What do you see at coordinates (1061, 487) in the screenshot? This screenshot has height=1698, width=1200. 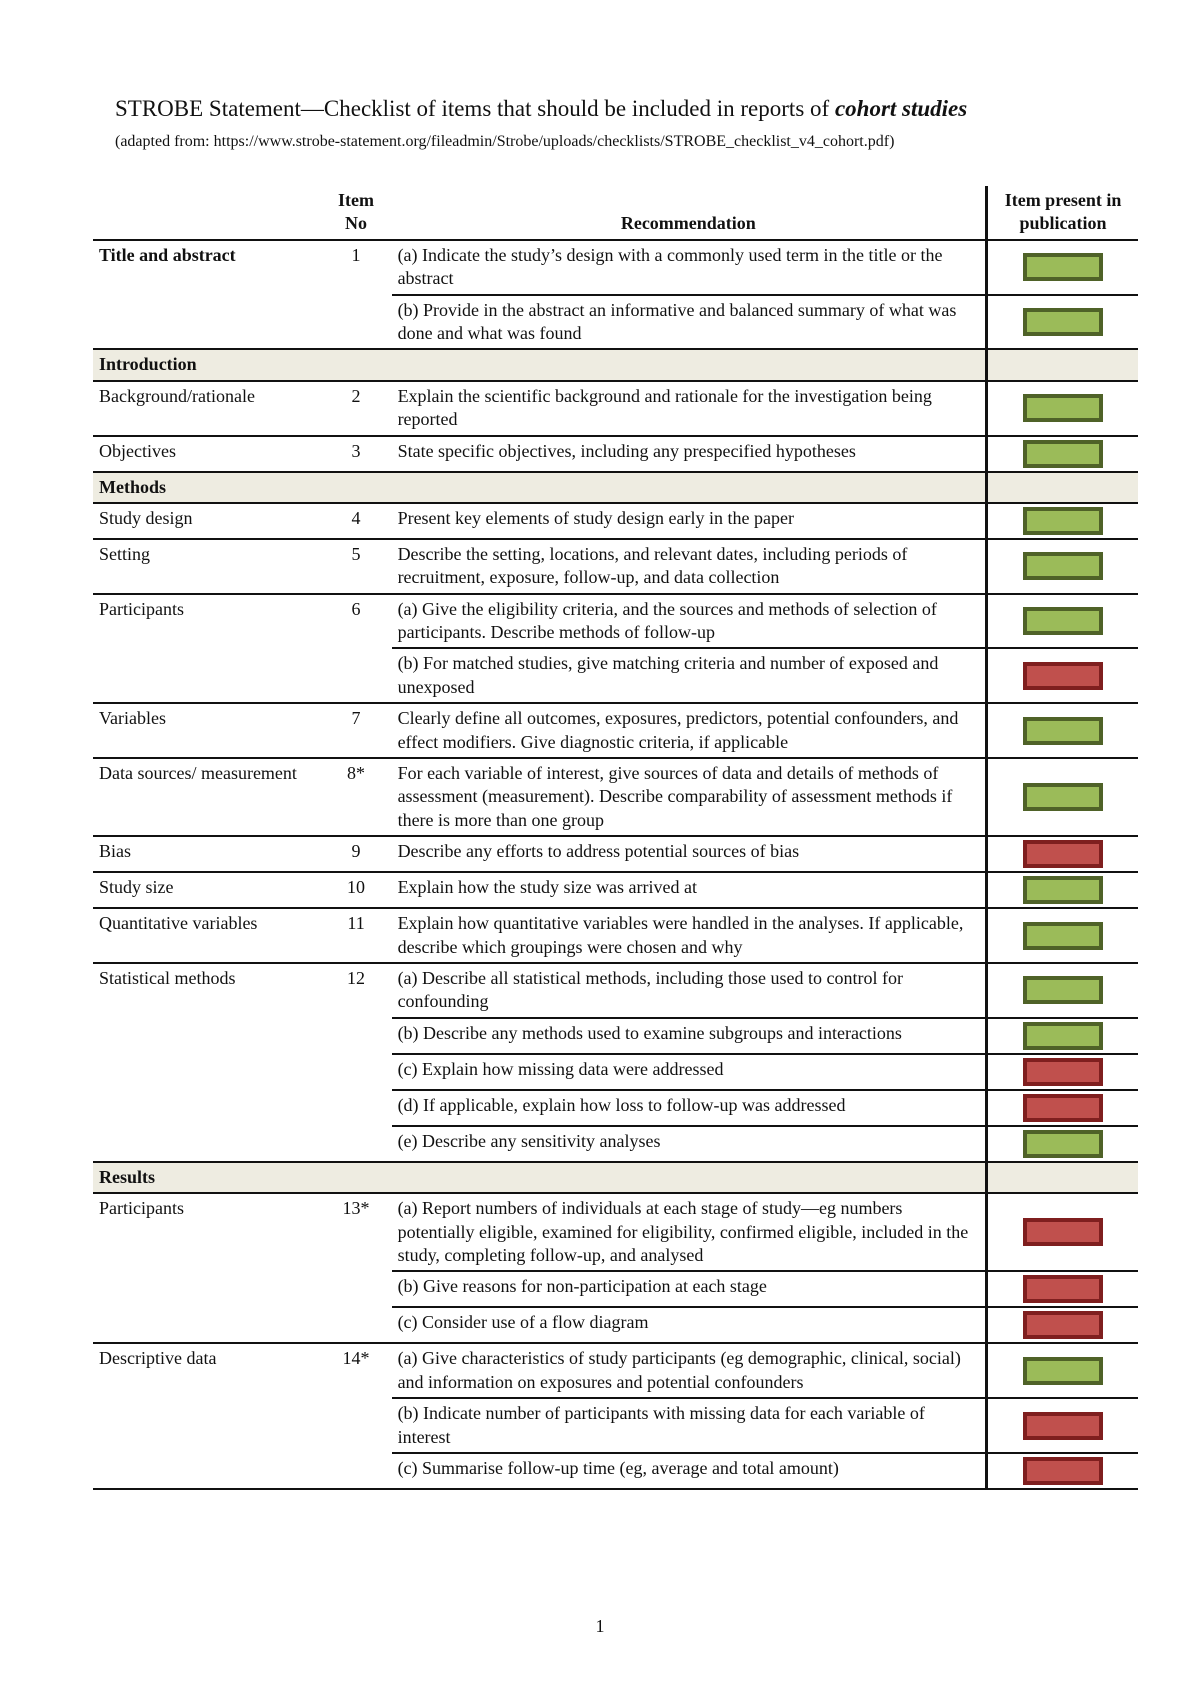 I see `section-status` at bounding box center [1061, 487].